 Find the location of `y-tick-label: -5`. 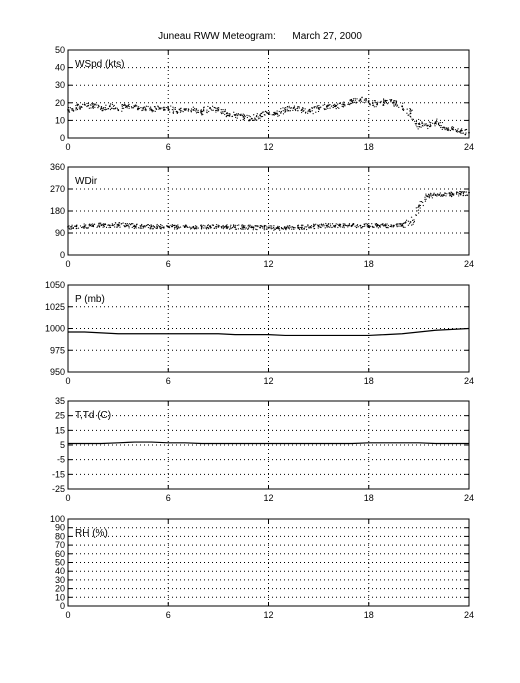

y-tick-label: -5 is located at coordinates (61, 460).